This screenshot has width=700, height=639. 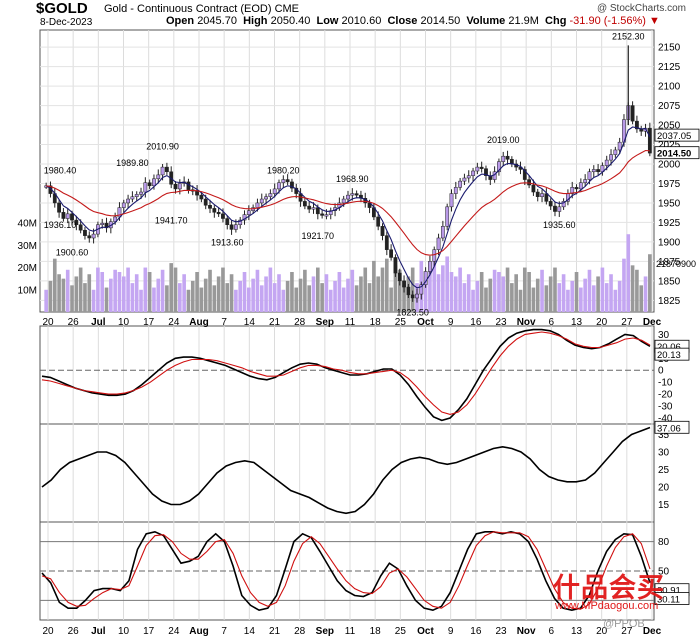 I want to click on price-annotation: 2152.30, so click(x=628, y=36).